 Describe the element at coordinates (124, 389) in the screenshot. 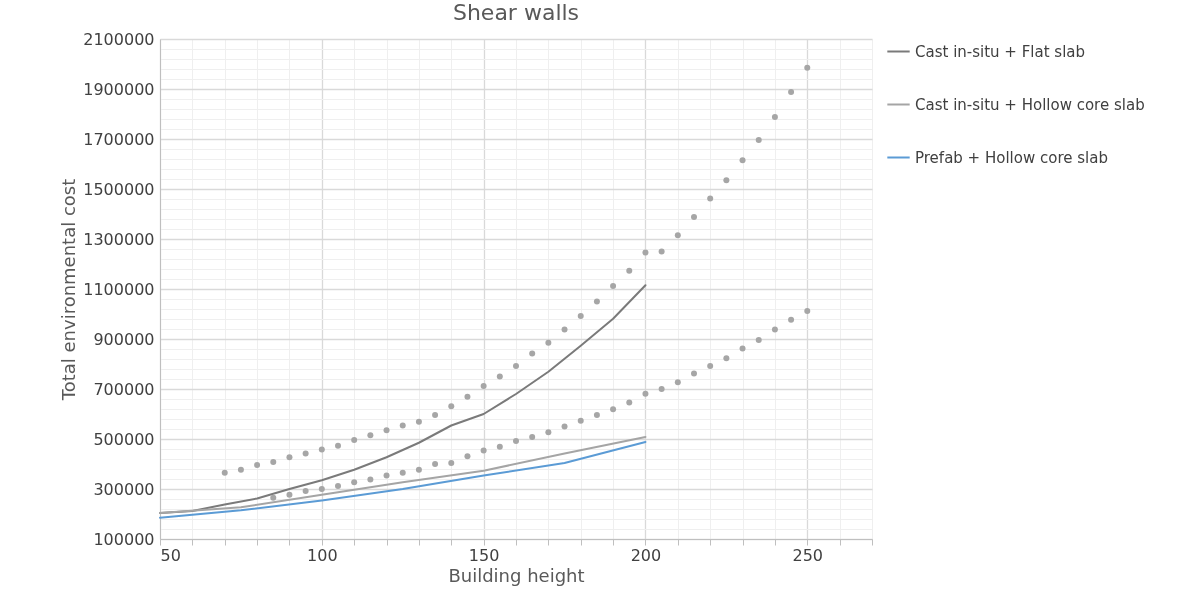

I see `y-tick-label: 700000` at that location.